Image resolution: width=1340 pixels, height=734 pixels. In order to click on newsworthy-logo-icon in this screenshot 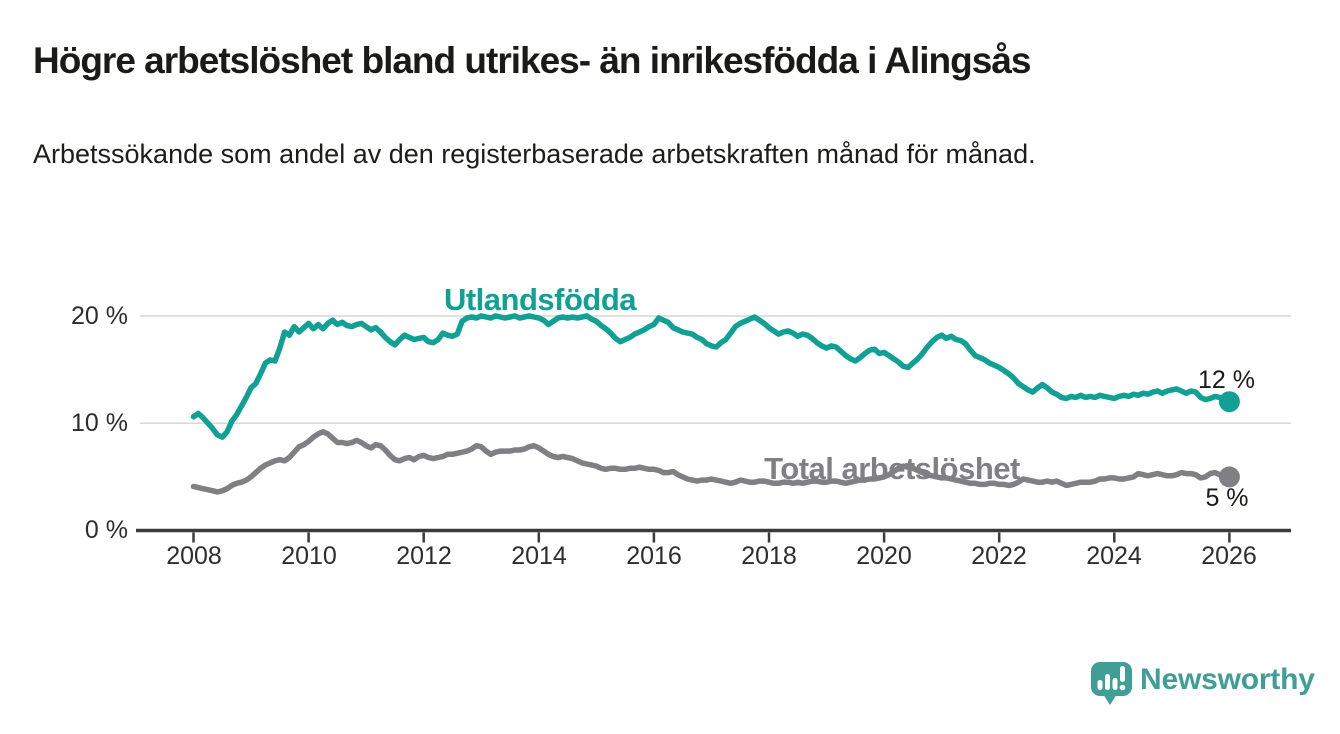, I will do `click(1111, 683)`.